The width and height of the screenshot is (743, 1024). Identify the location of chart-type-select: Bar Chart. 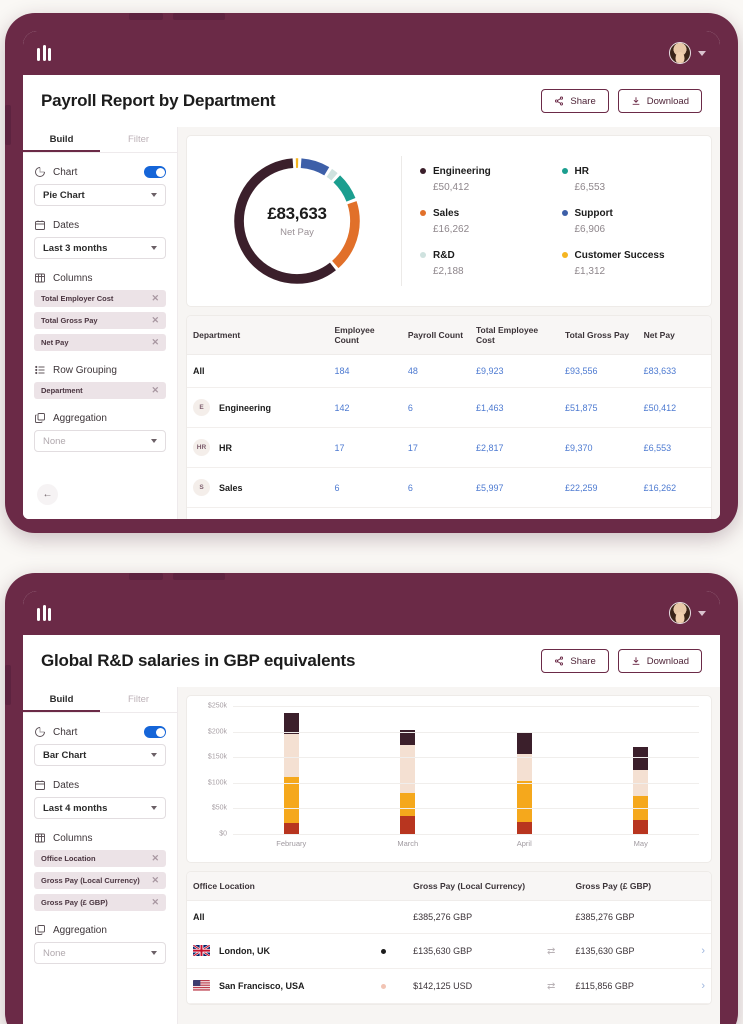
(100, 755).